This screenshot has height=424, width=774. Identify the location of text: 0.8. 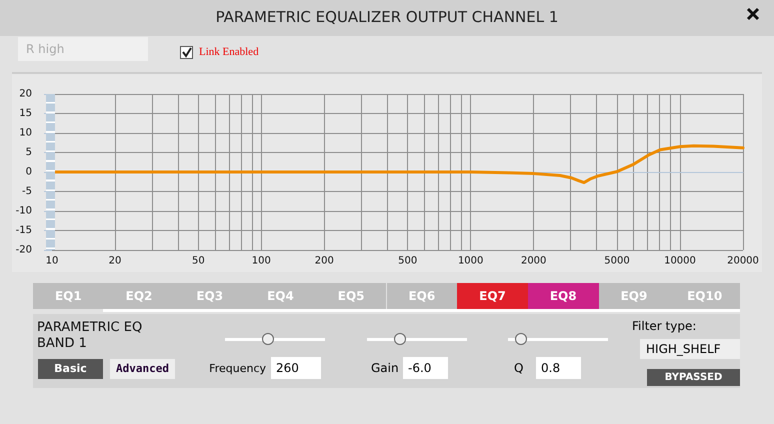
(558, 368).